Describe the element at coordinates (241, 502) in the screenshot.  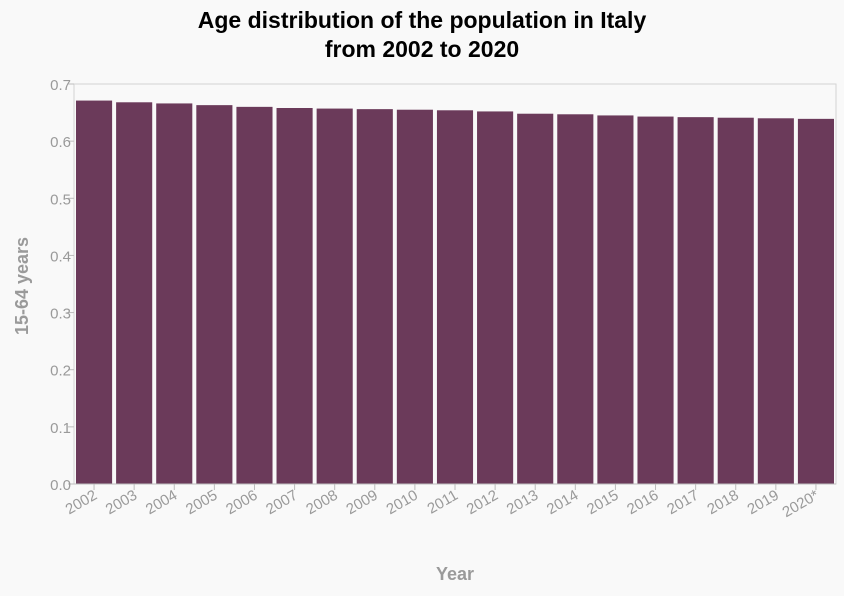
I see `x-tick-label: 2006` at that location.